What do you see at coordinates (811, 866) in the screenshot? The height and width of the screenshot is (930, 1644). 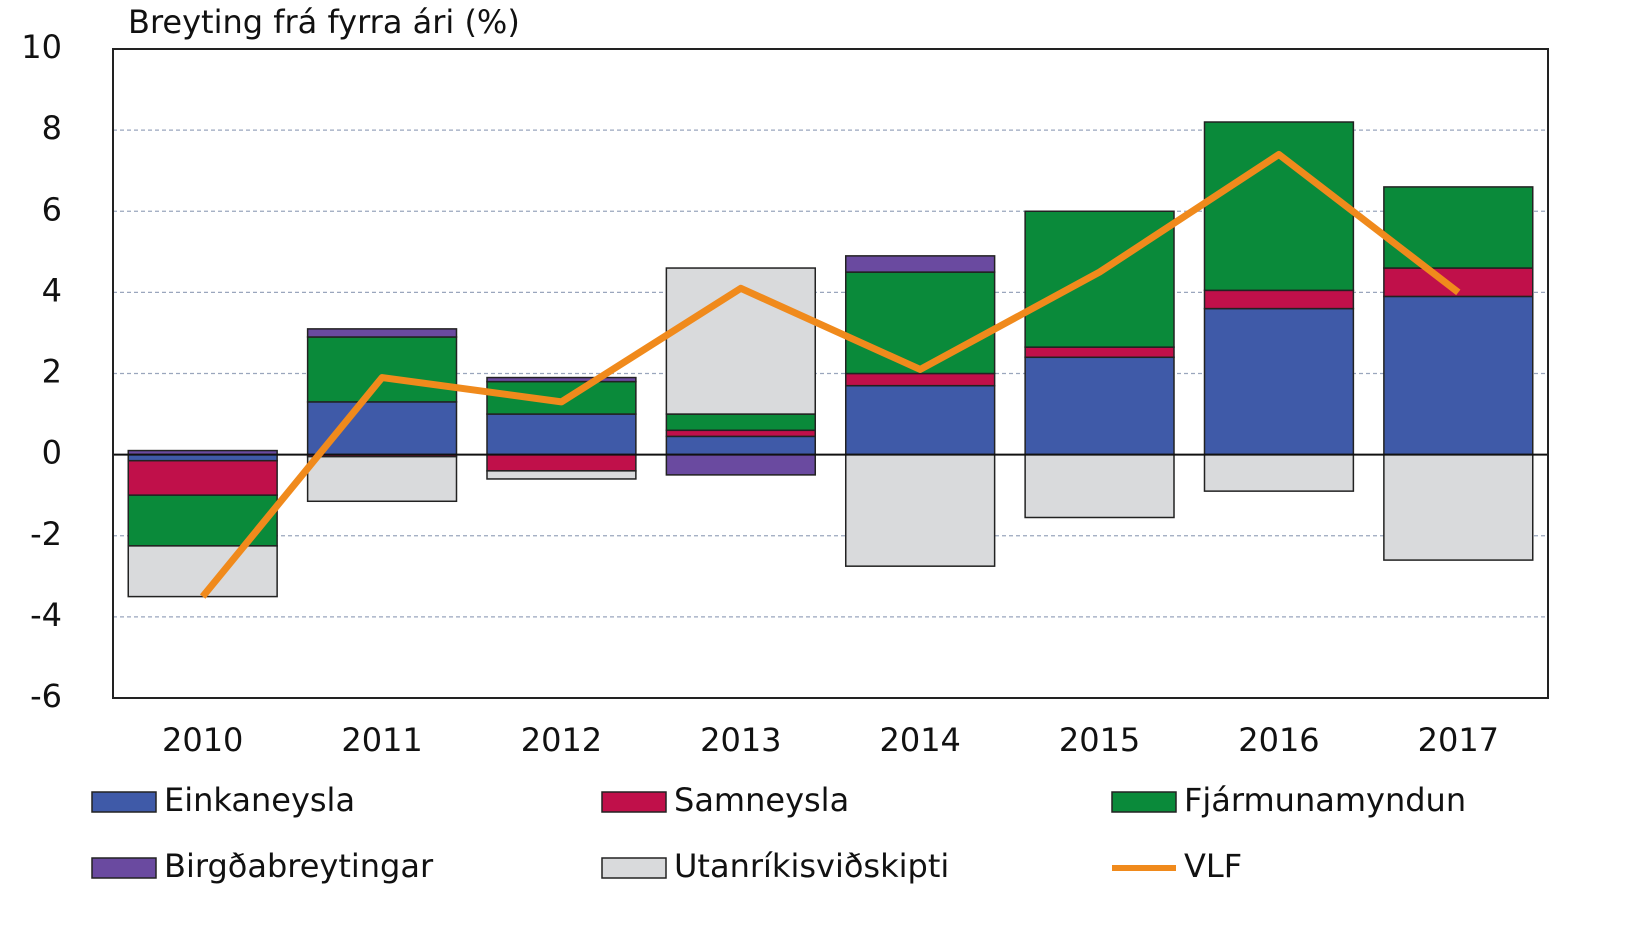 I see `legend-label: Utanríkisviðskipti` at bounding box center [811, 866].